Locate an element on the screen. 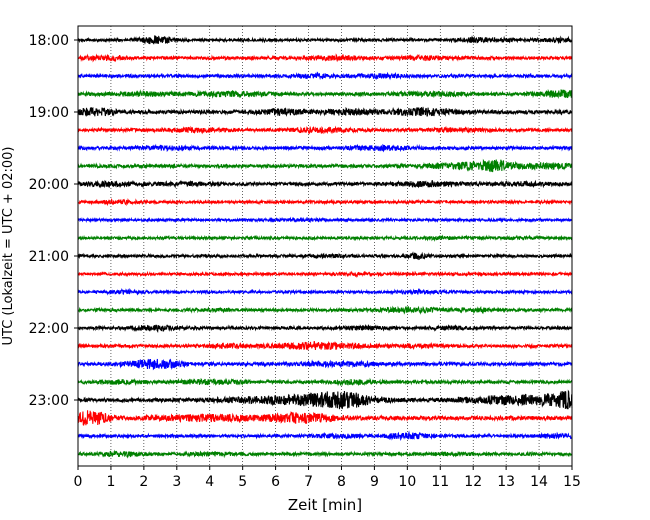  x-axis-label: Zeit [min] is located at coordinates (325, 505).